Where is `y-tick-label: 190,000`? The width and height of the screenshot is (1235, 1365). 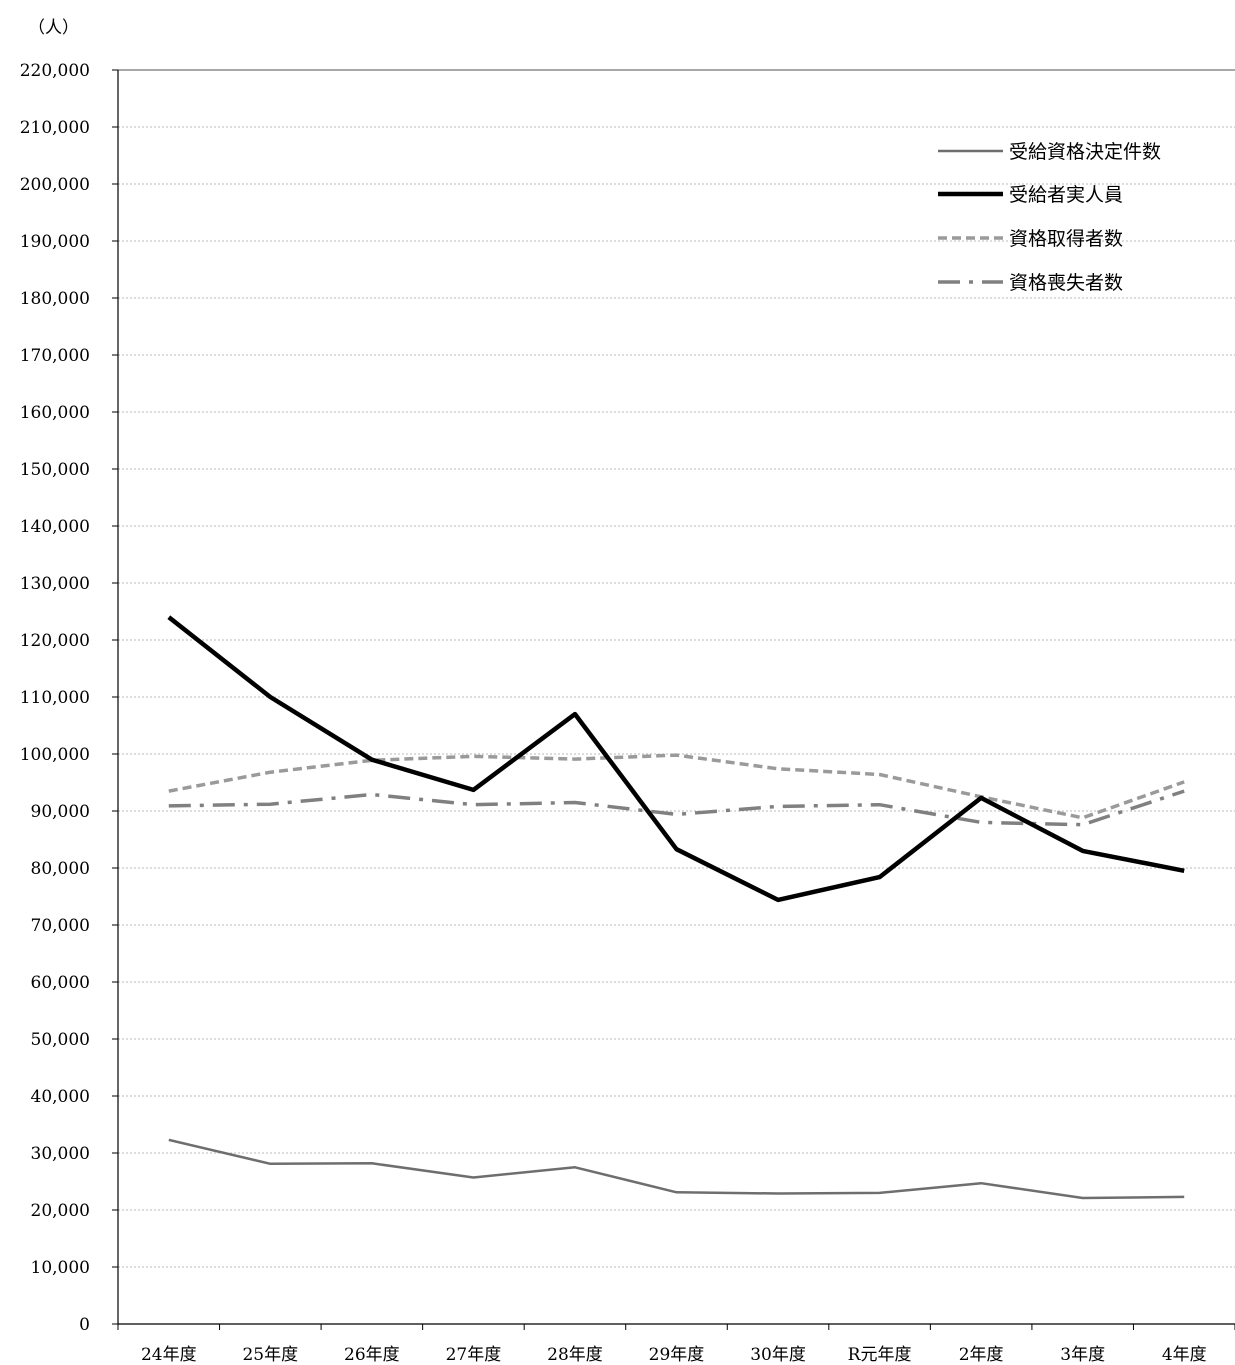
y-tick-label: 190,000 is located at coordinates (55, 242).